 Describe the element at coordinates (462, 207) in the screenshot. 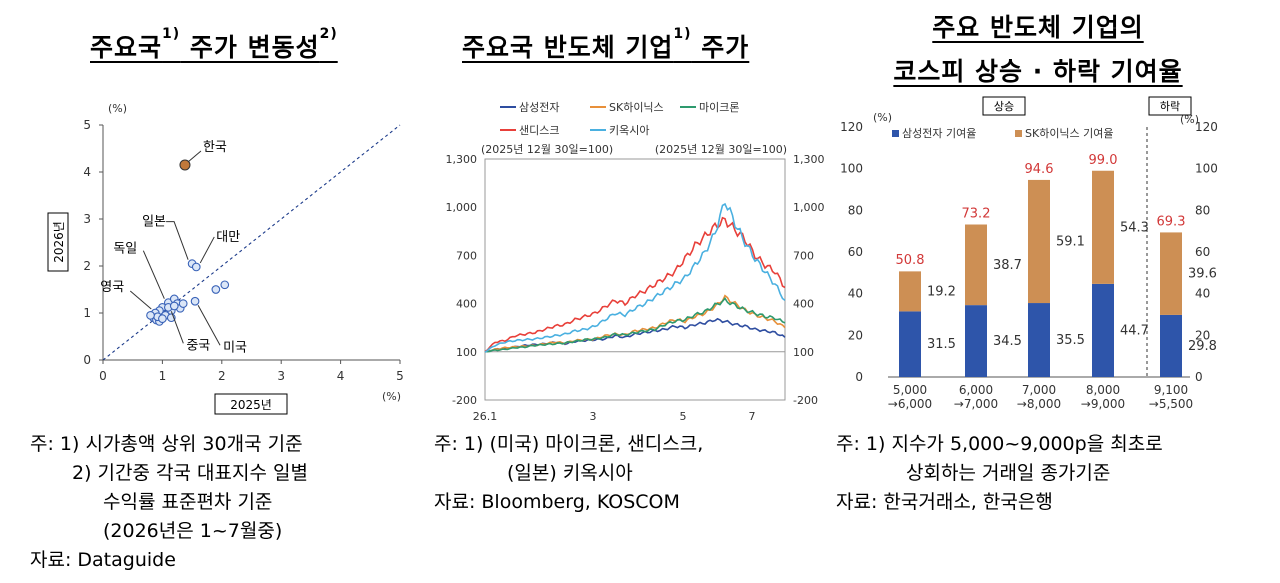

I see `y-tick-left: 1,000` at that location.